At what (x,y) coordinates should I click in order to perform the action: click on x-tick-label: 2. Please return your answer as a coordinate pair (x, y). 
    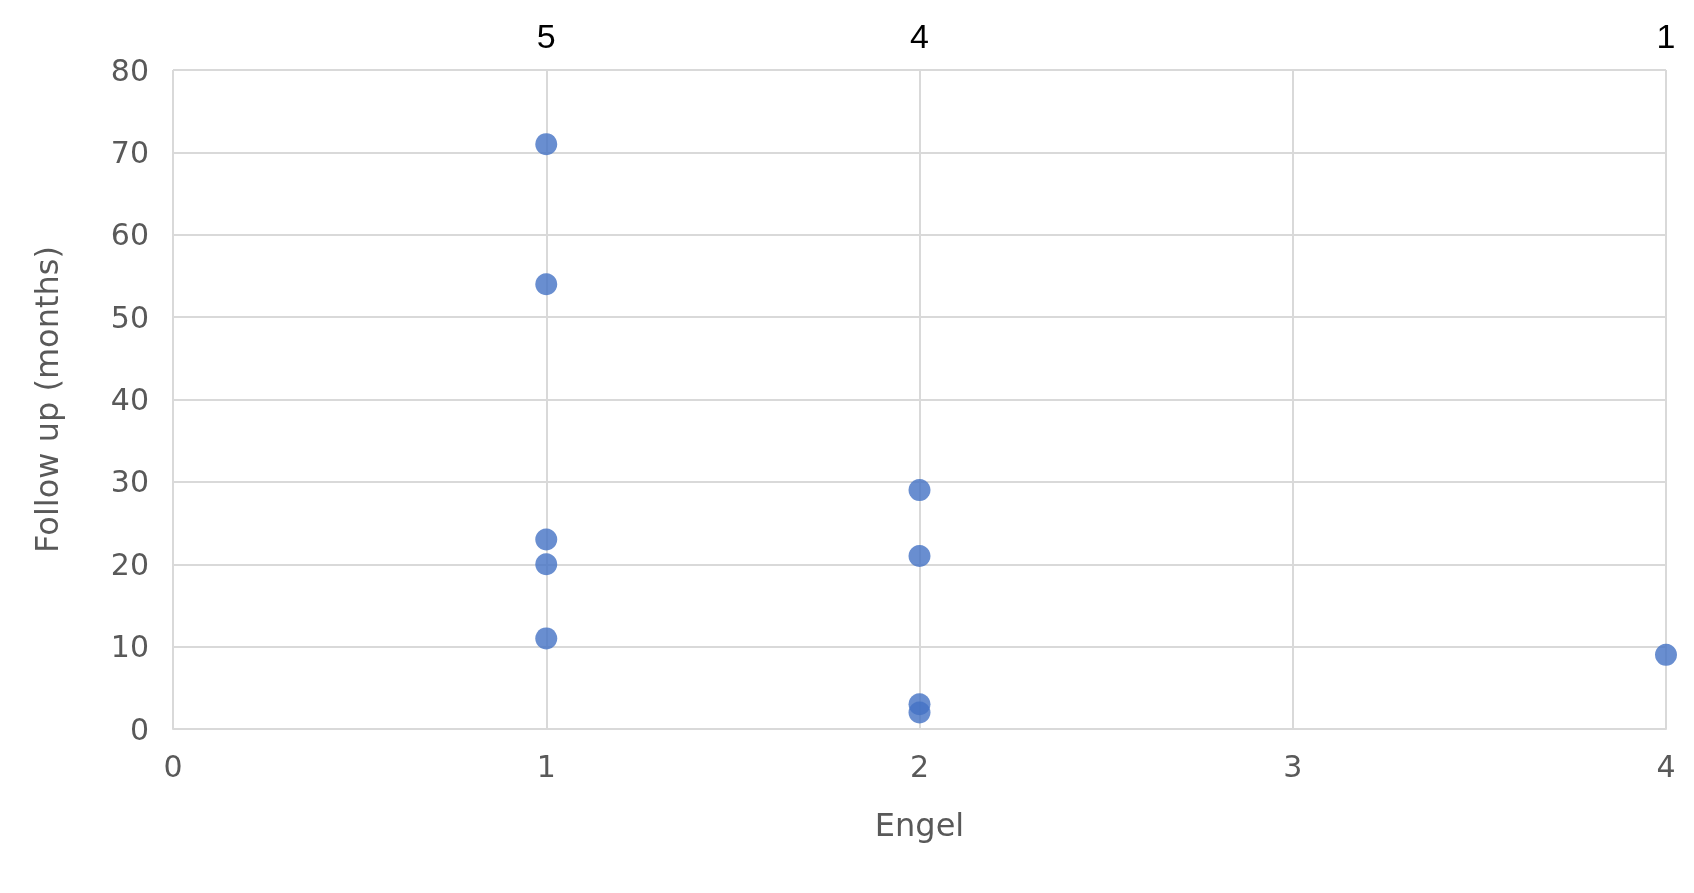
    Looking at the image, I should click on (919, 766).